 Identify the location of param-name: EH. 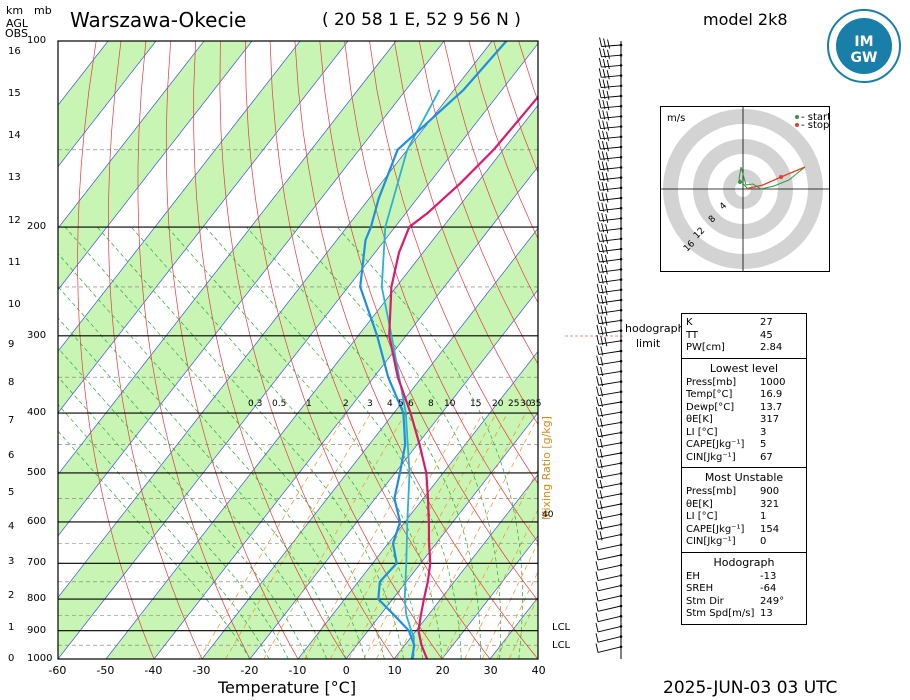
(693, 576).